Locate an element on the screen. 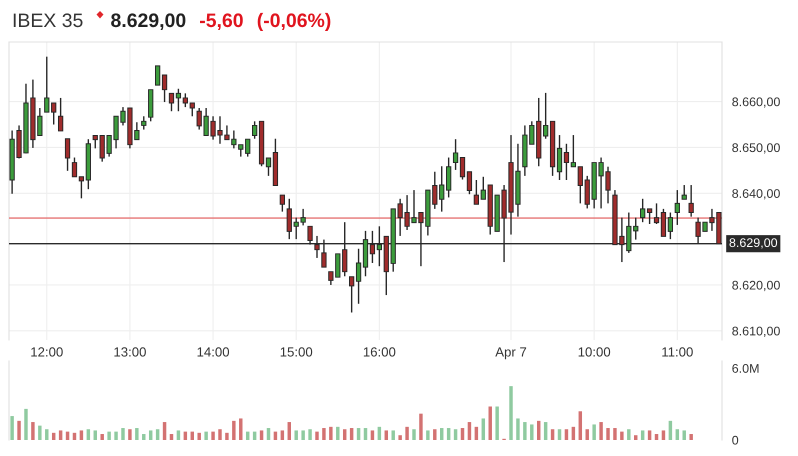 The image size is (798, 456). x-tick-label: 13:00 is located at coordinates (130, 352).